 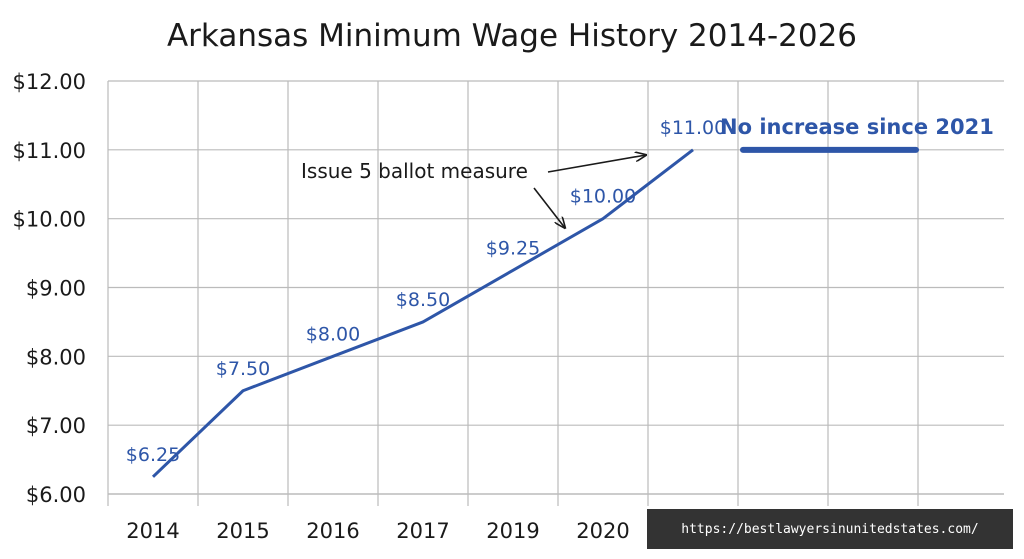 What do you see at coordinates (49, 151) in the screenshot?
I see `y-tick-label: $11.00` at bounding box center [49, 151].